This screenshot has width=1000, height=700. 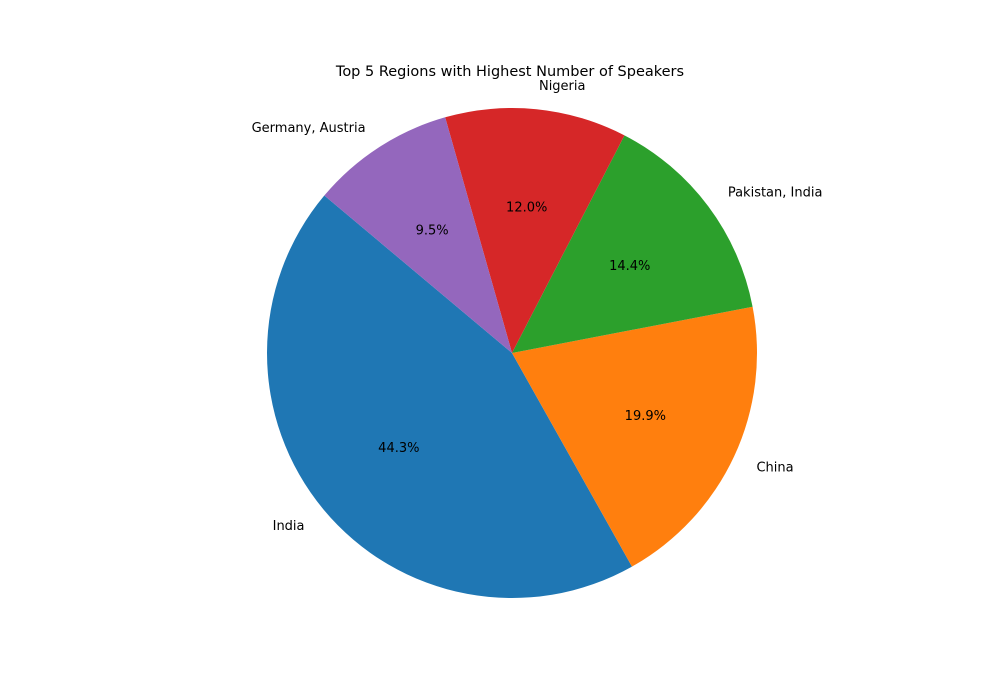 What do you see at coordinates (562, 86) in the screenshot?
I see `pie-category-label: Nigeria` at bounding box center [562, 86].